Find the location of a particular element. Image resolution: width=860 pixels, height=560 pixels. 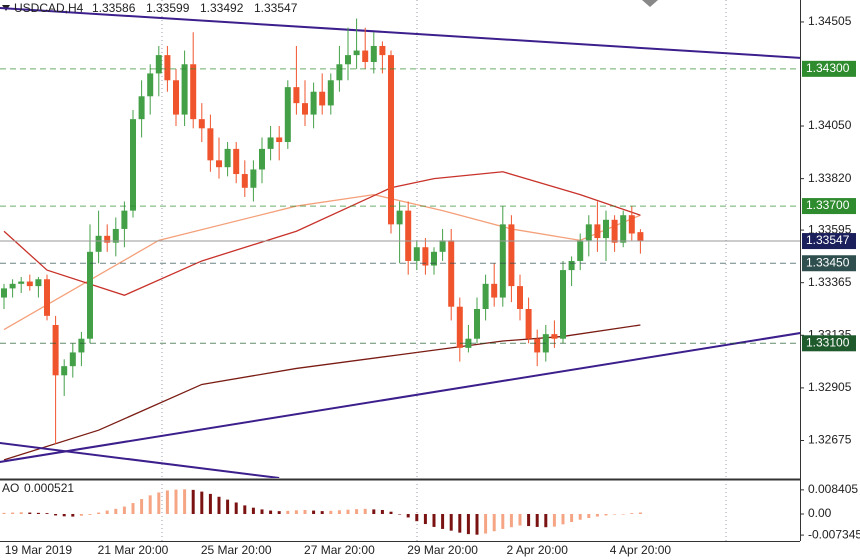

shift-marker is located at coordinates (650, 3).